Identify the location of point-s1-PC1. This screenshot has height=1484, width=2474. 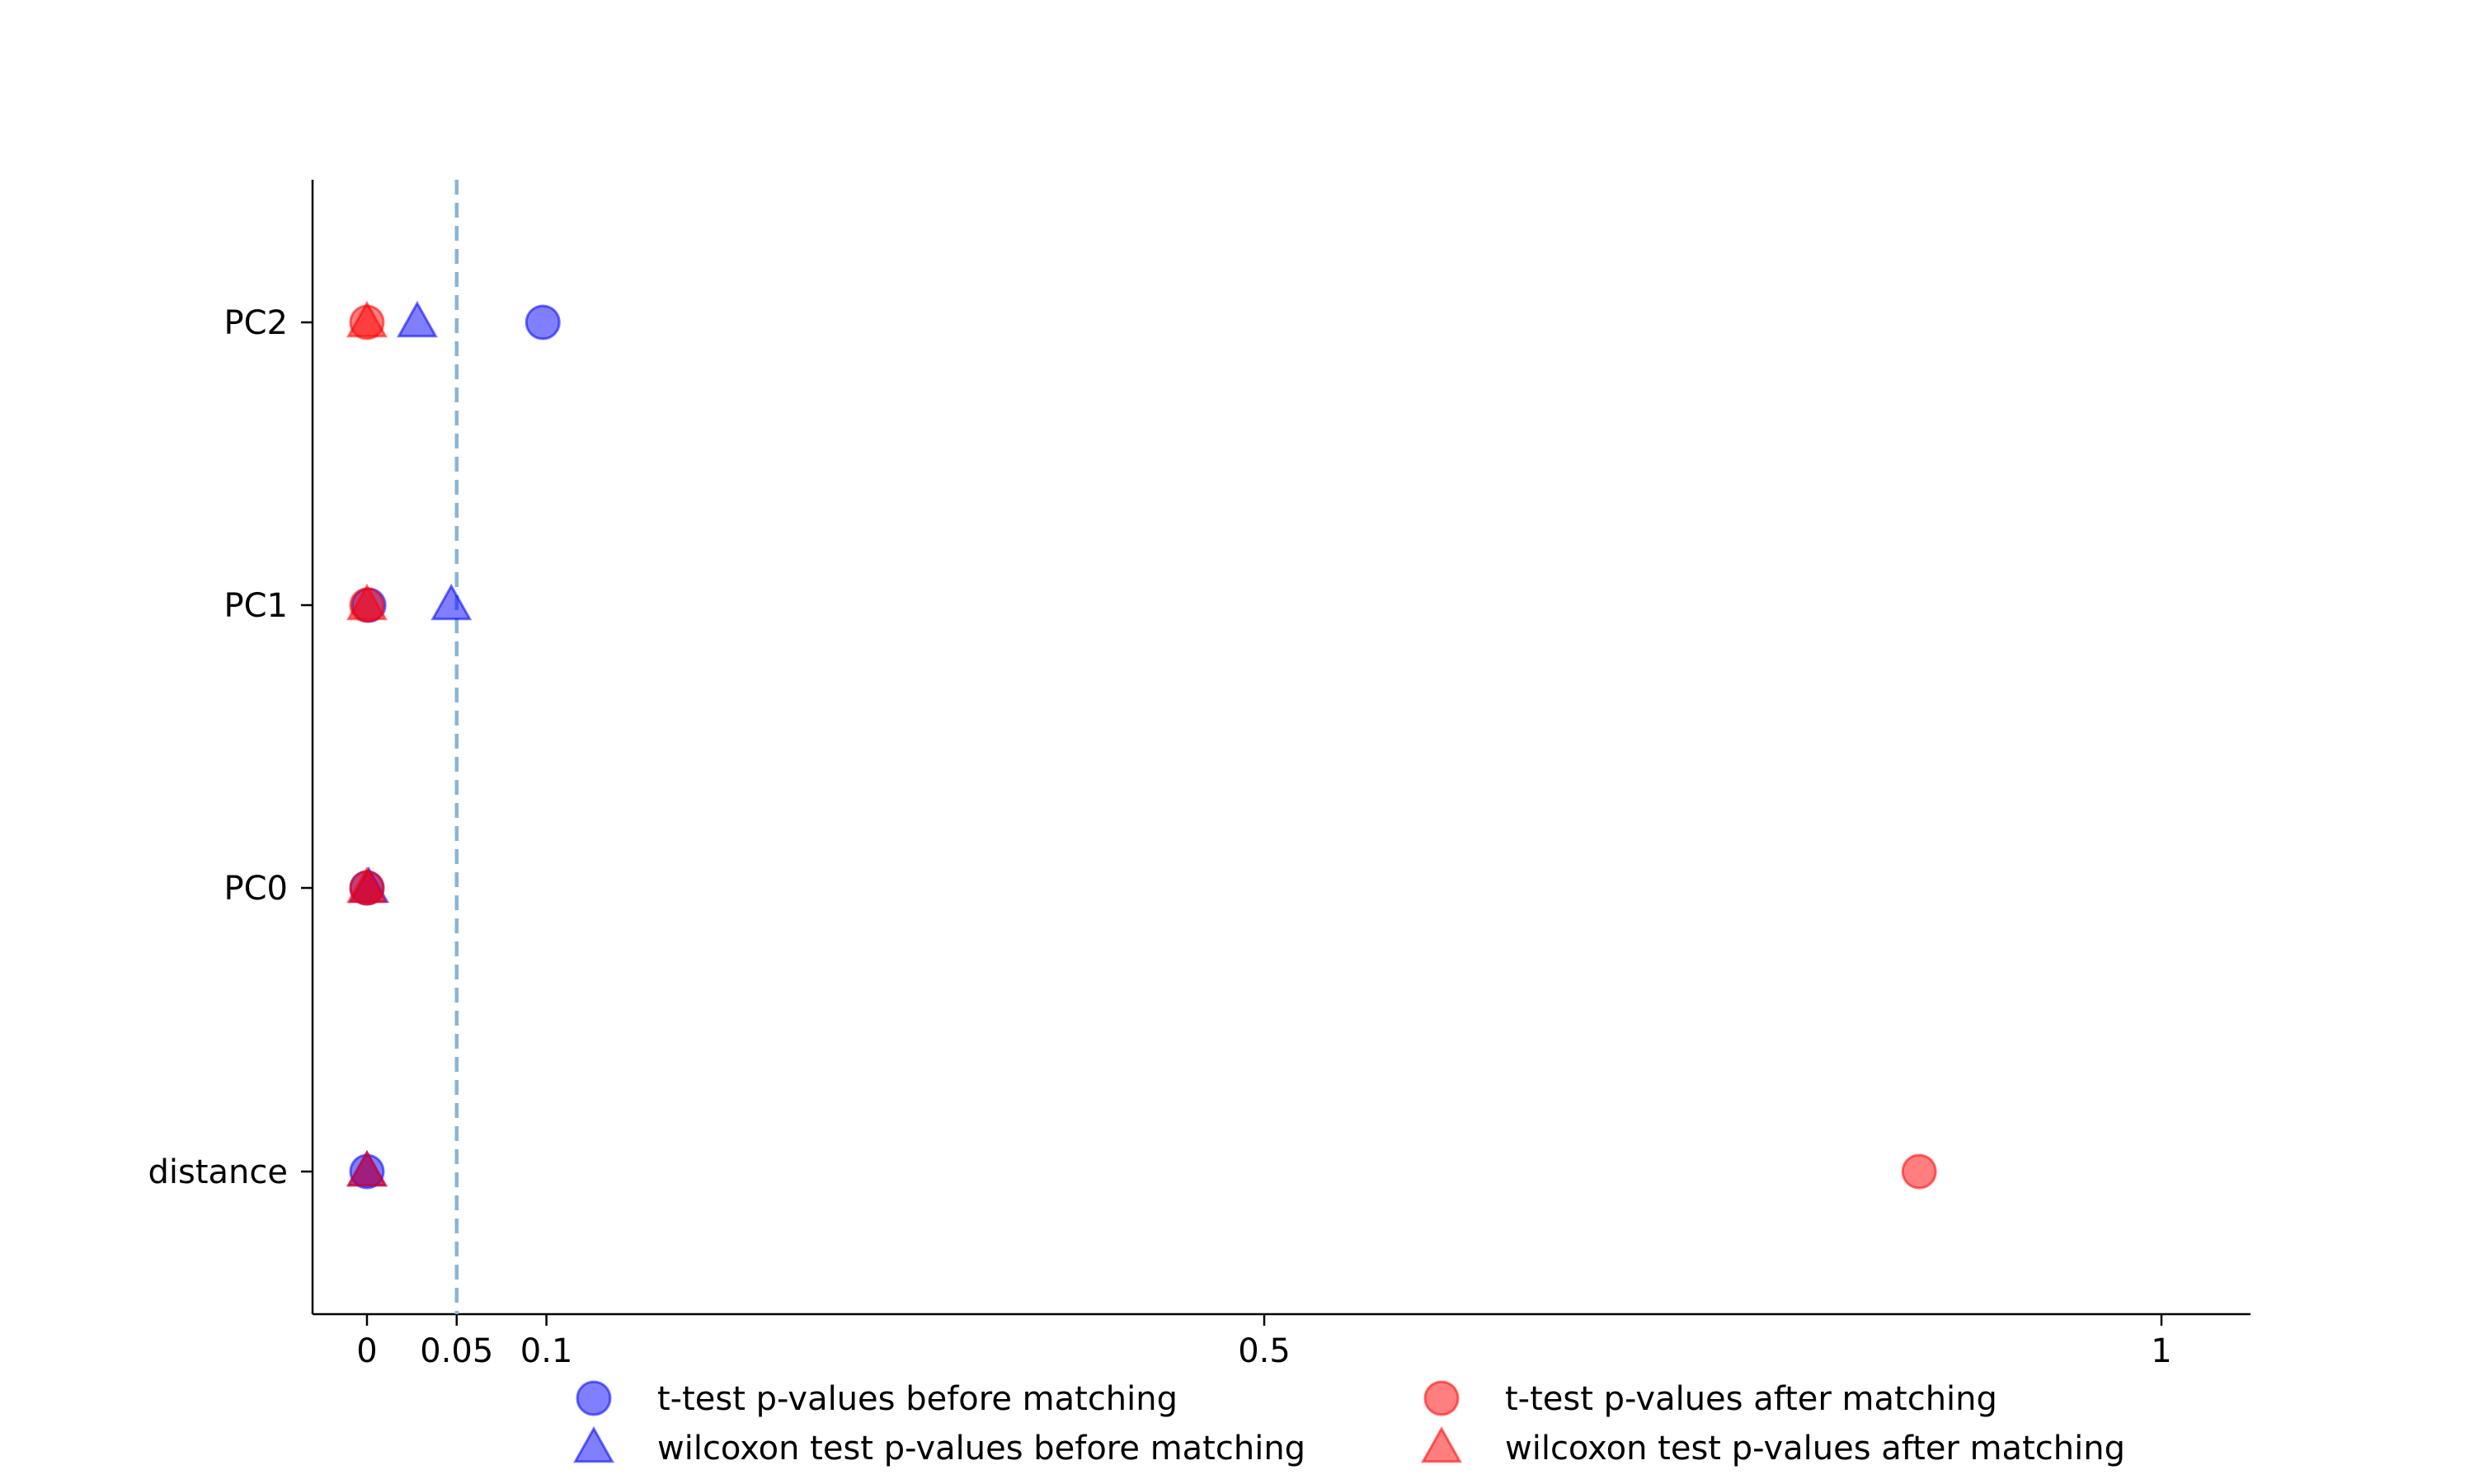
(451, 602).